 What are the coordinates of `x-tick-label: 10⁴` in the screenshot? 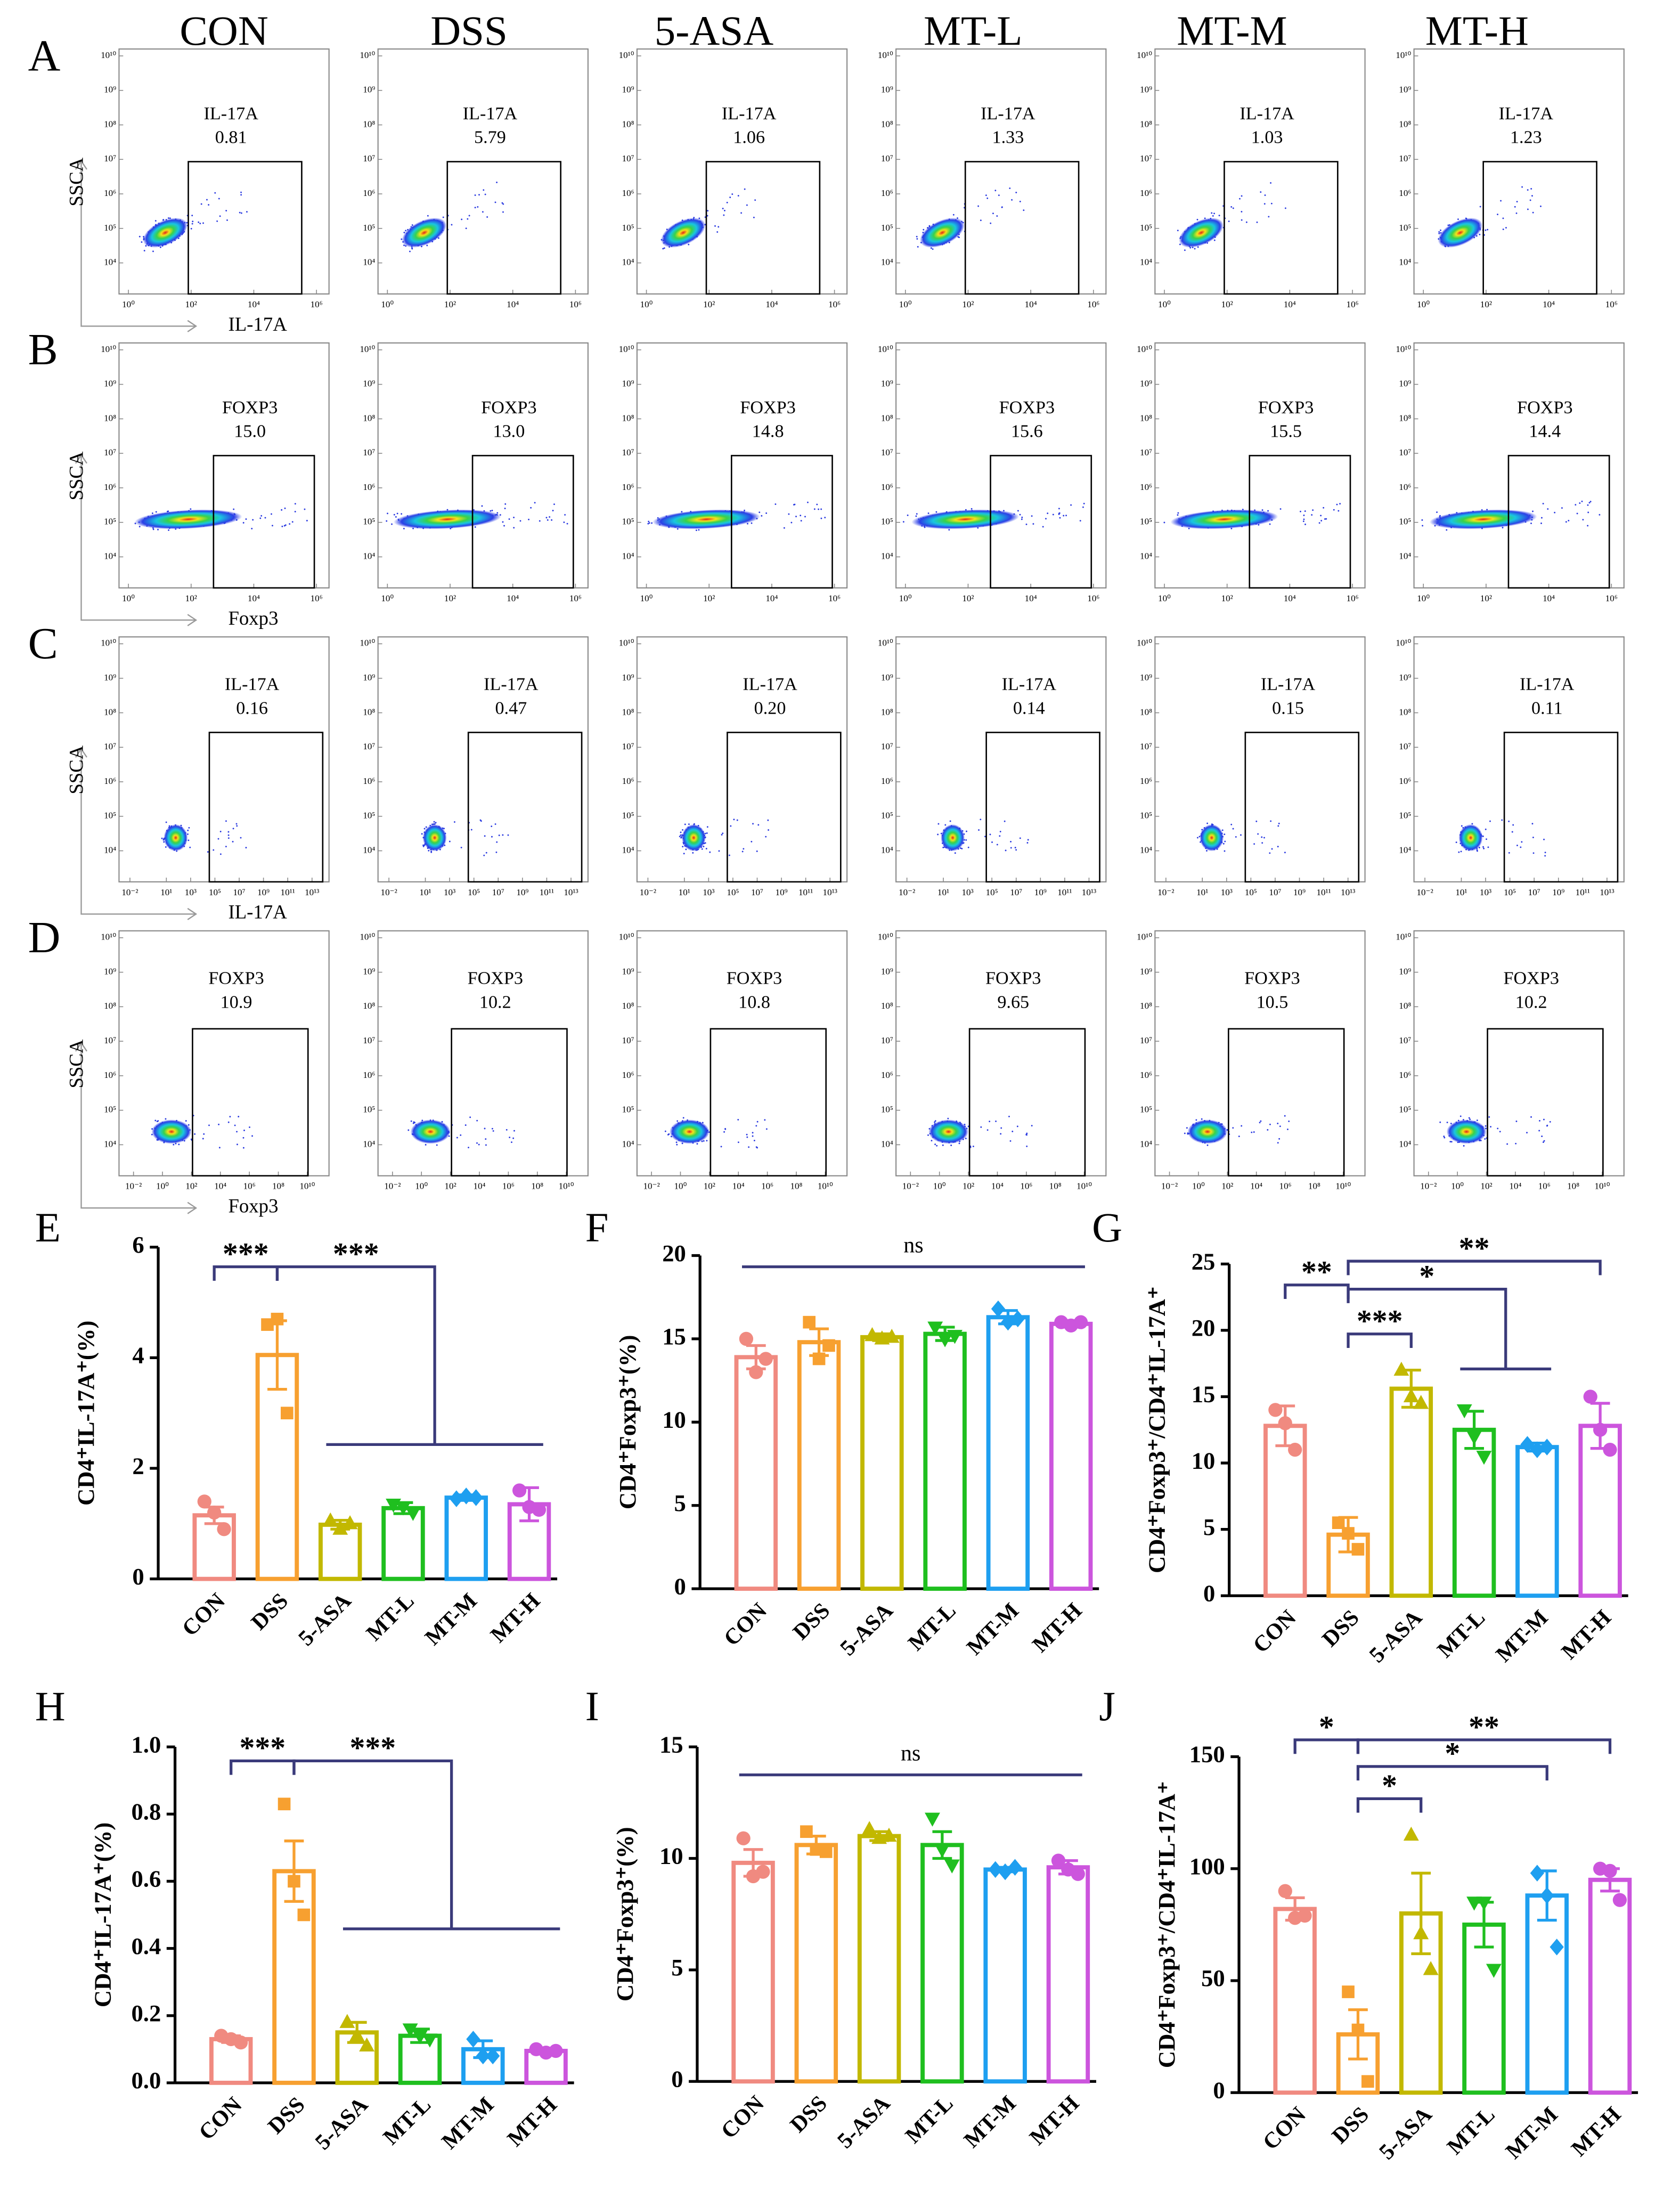 It's located at (254, 304).